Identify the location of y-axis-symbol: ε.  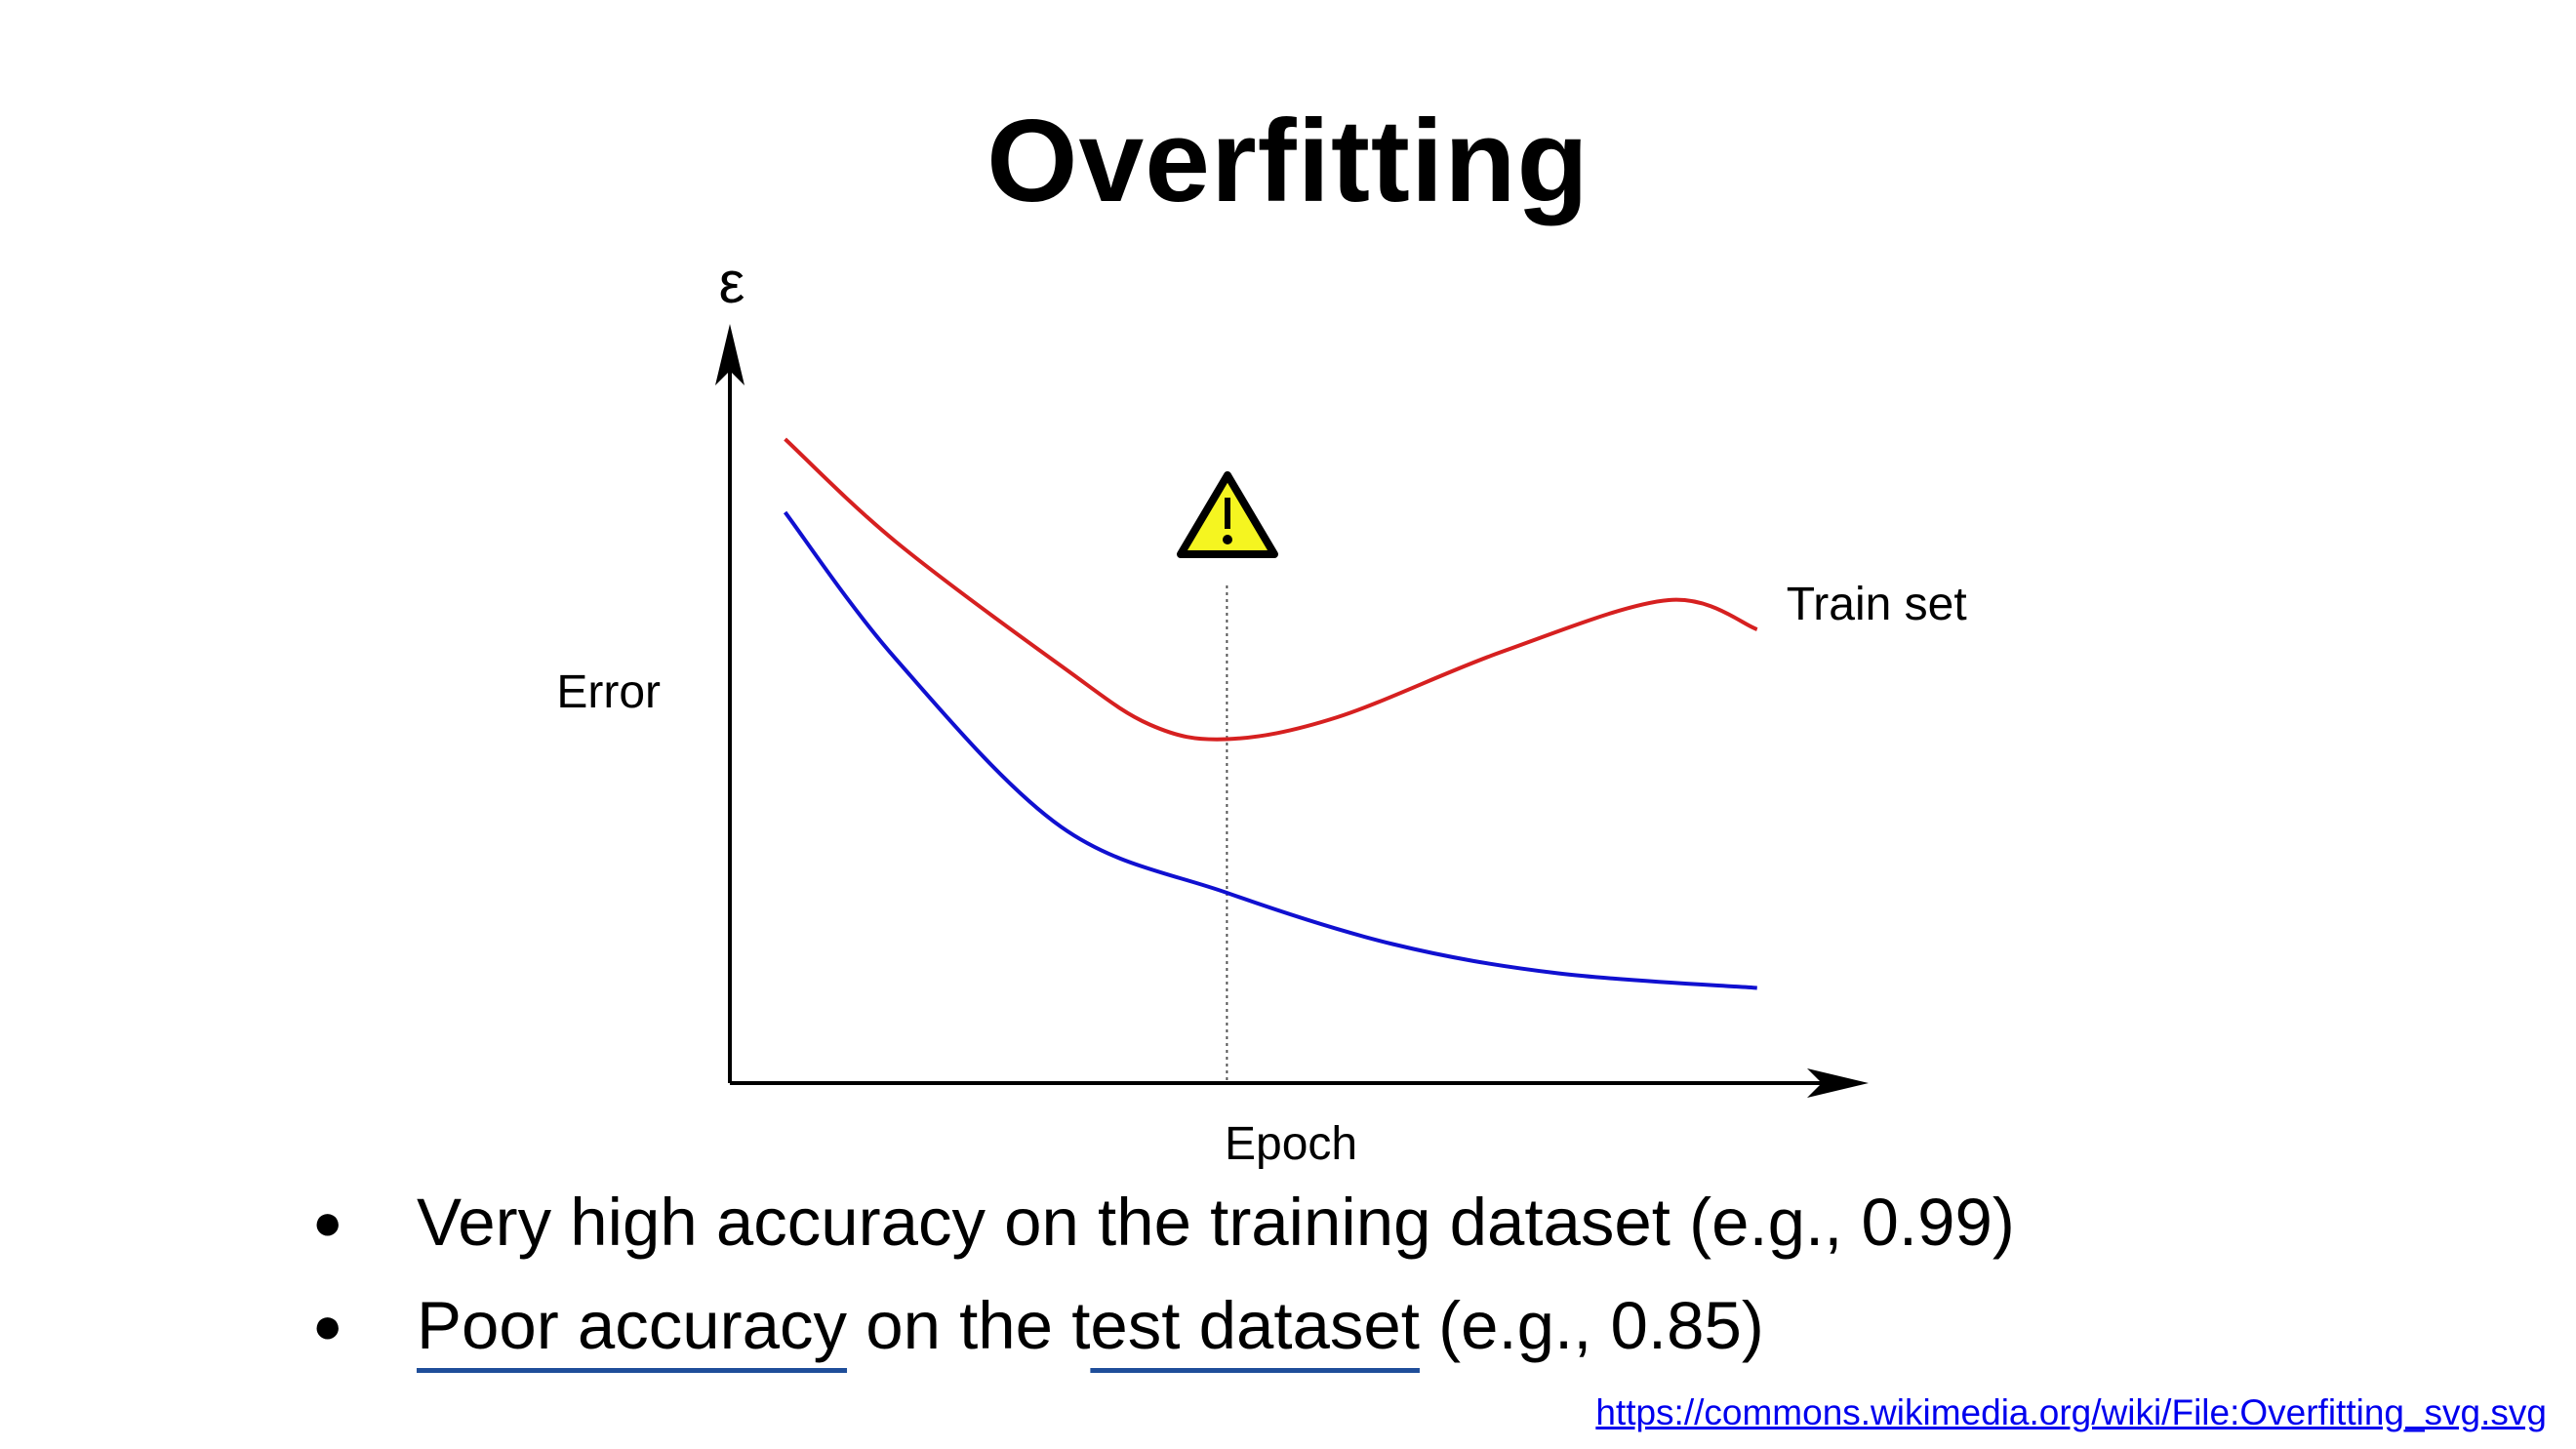
(732, 282).